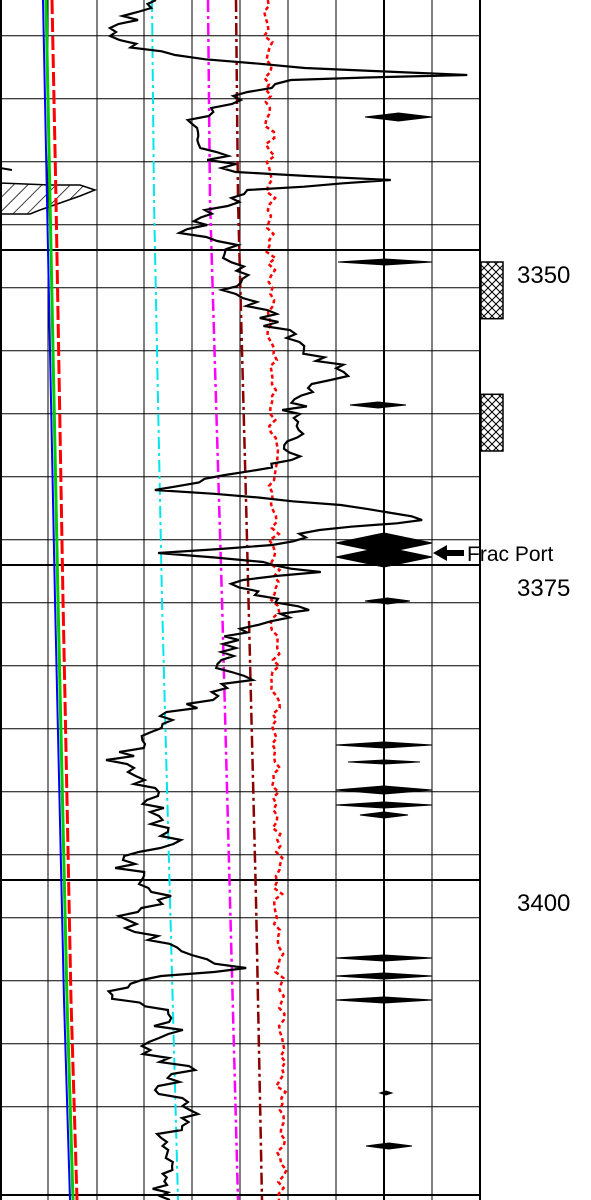  What do you see at coordinates (64, 600) in the screenshot?
I see `curve-red-left` at bounding box center [64, 600].